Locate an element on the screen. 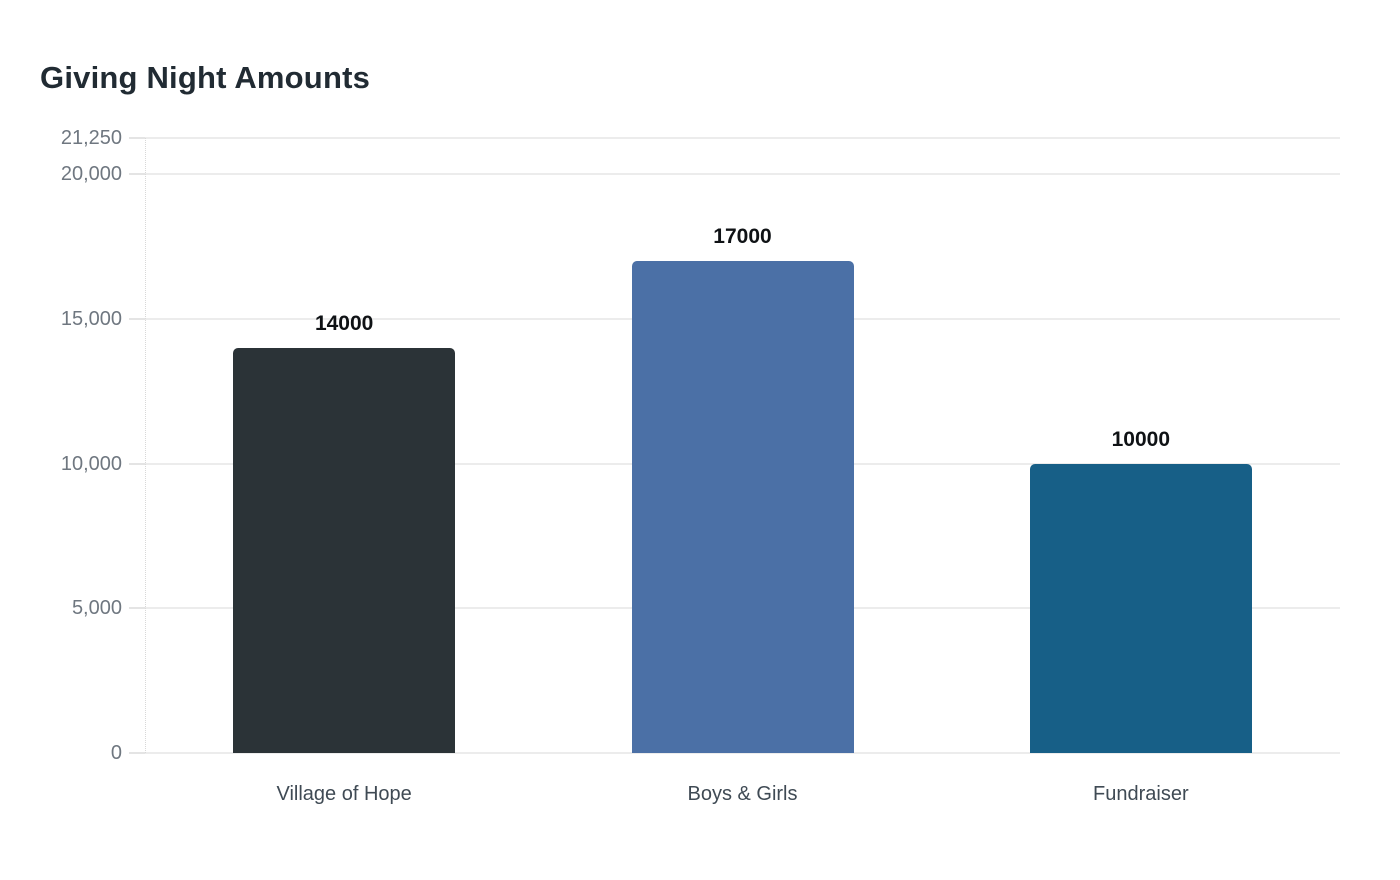  category-label-0: Village of Hope is located at coordinates (344, 794).